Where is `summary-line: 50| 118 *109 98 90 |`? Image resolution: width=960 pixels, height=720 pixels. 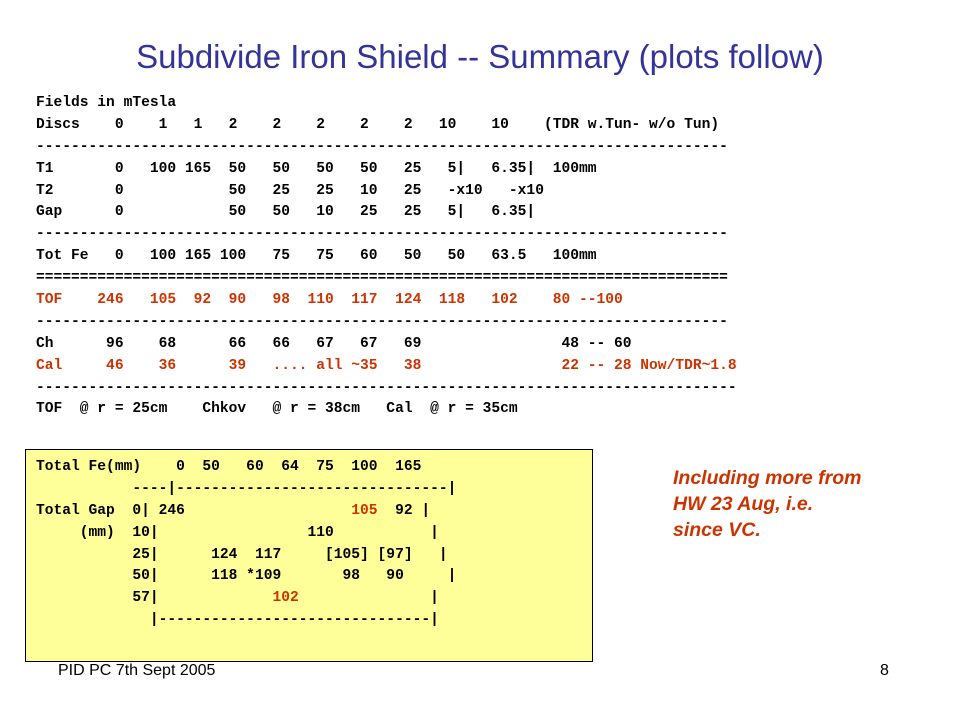
summary-line: 50| 118 *109 98 90 | is located at coordinates (246, 577).